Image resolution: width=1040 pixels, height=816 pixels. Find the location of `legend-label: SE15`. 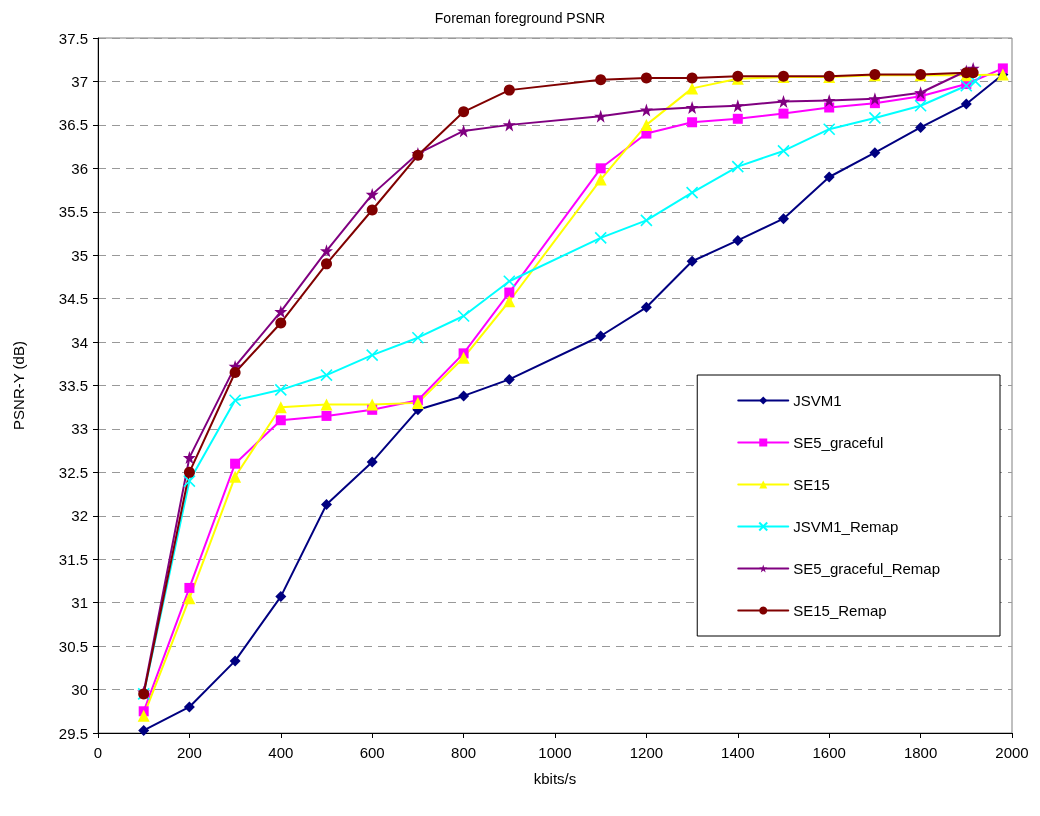

legend-label: SE15 is located at coordinates (811, 484).